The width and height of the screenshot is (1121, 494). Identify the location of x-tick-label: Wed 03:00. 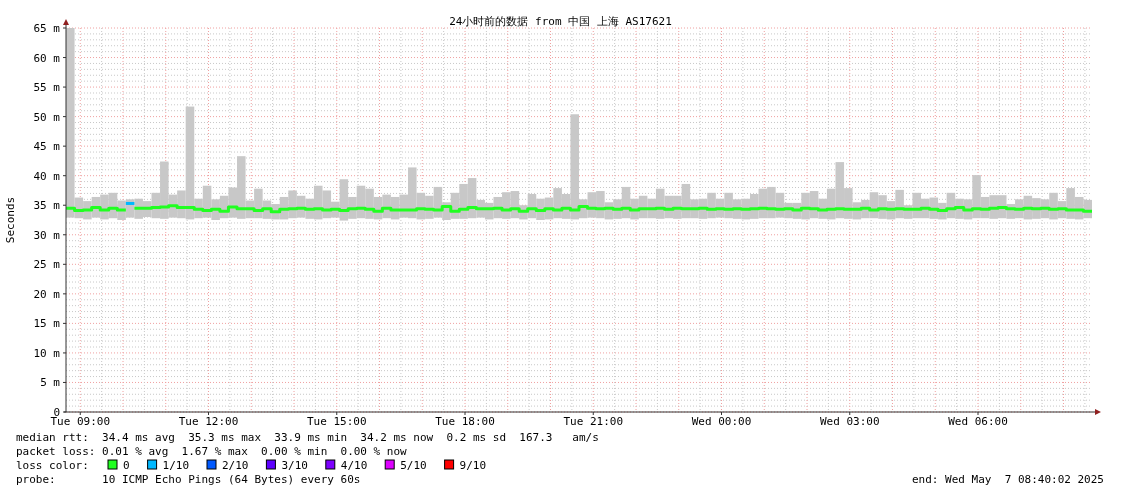
(849, 421).